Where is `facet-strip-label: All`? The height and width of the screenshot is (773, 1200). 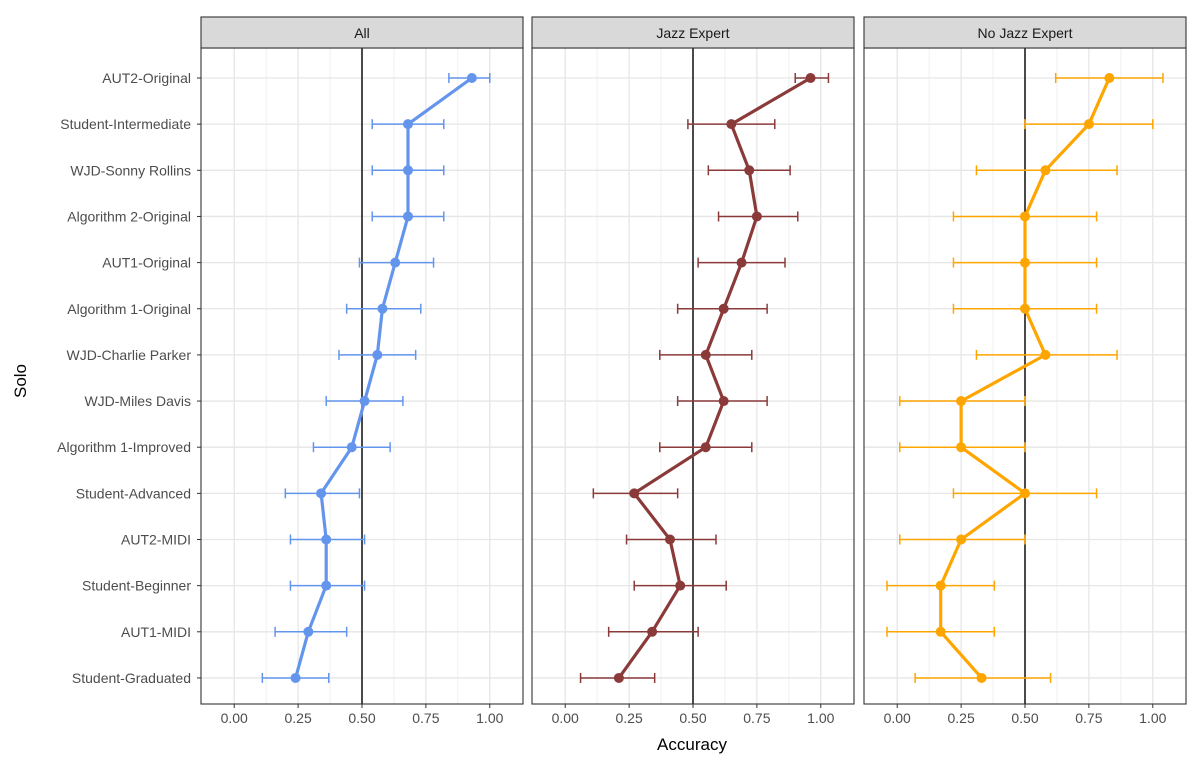
facet-strip-label: All is located at coordinates (362, 33).